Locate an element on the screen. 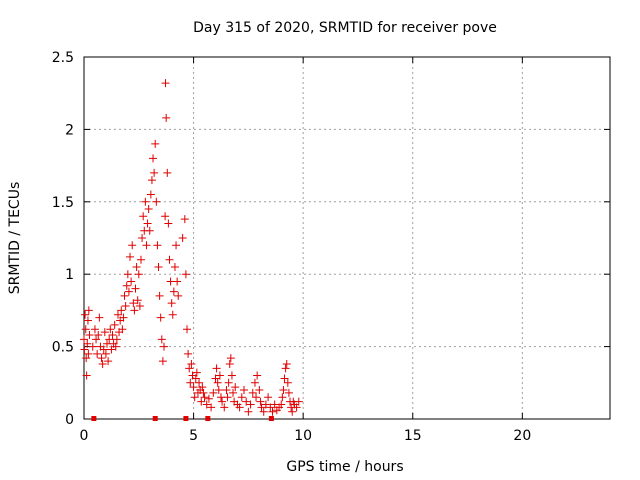  y-axis-label: SRMTID / TECUs is located at coordinates (15, 238).